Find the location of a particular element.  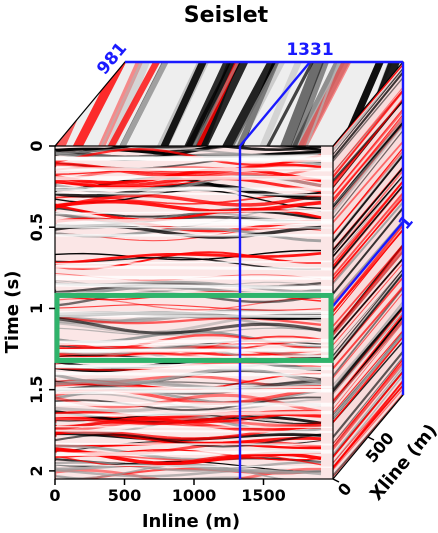

y-axis: 0 0.5 1 1.5 2 Time (s) is located at coordinates (28, 308).